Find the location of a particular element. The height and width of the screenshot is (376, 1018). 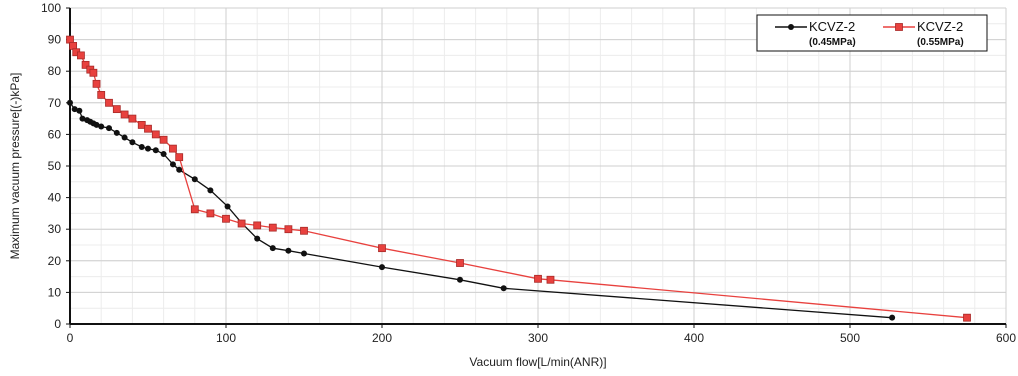

legend-entry-2: KCVZ-2 (0.55MPa) is located at coordinates (923, 33).